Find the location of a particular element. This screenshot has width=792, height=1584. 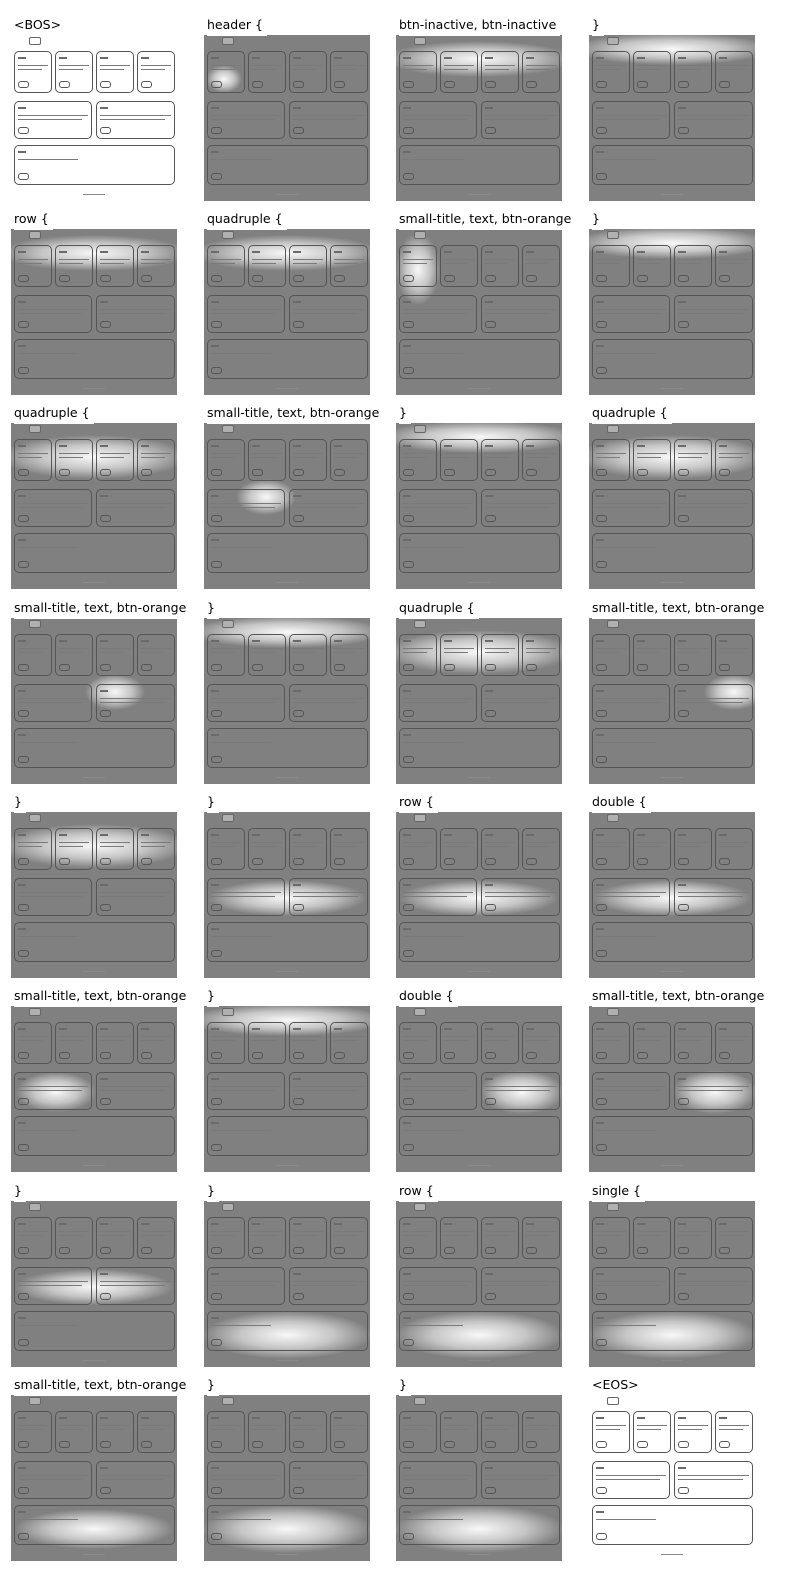

token-cell: } is located at coordinates (685, 111).